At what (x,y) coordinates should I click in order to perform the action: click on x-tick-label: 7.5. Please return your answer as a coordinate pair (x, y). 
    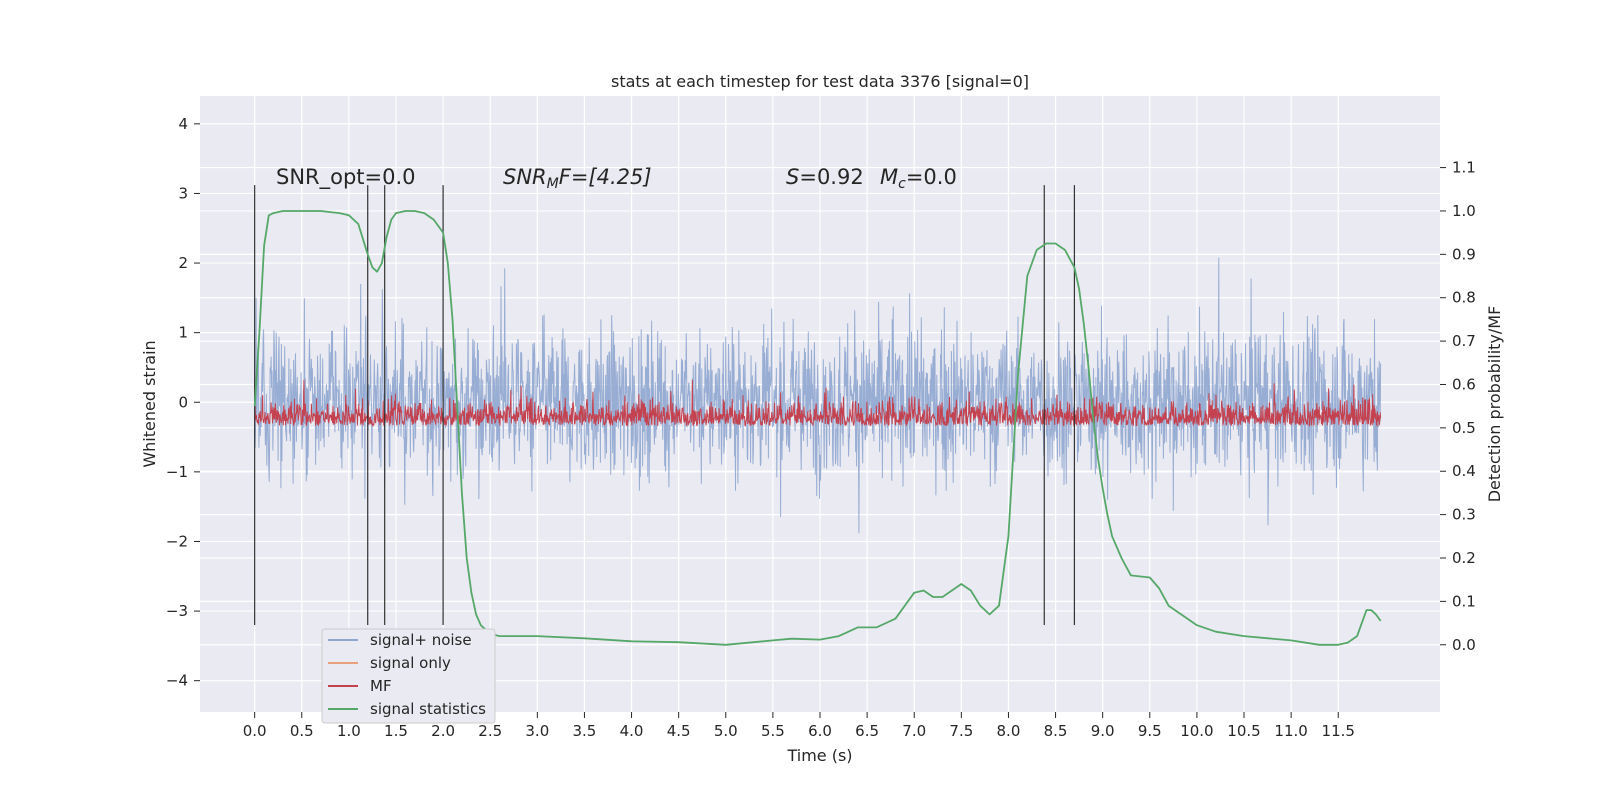
    Looking at the image, I should click on (961, 731).